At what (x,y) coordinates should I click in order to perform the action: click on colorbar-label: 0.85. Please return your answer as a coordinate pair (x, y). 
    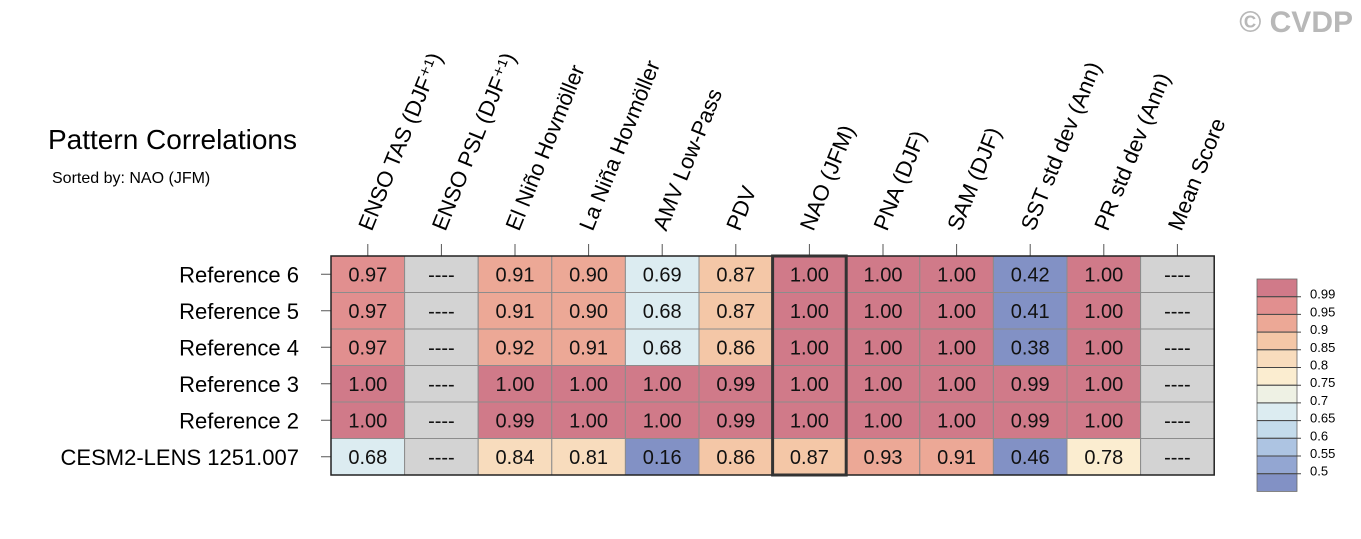
    Looking at the image, I should click on (1322, 347).